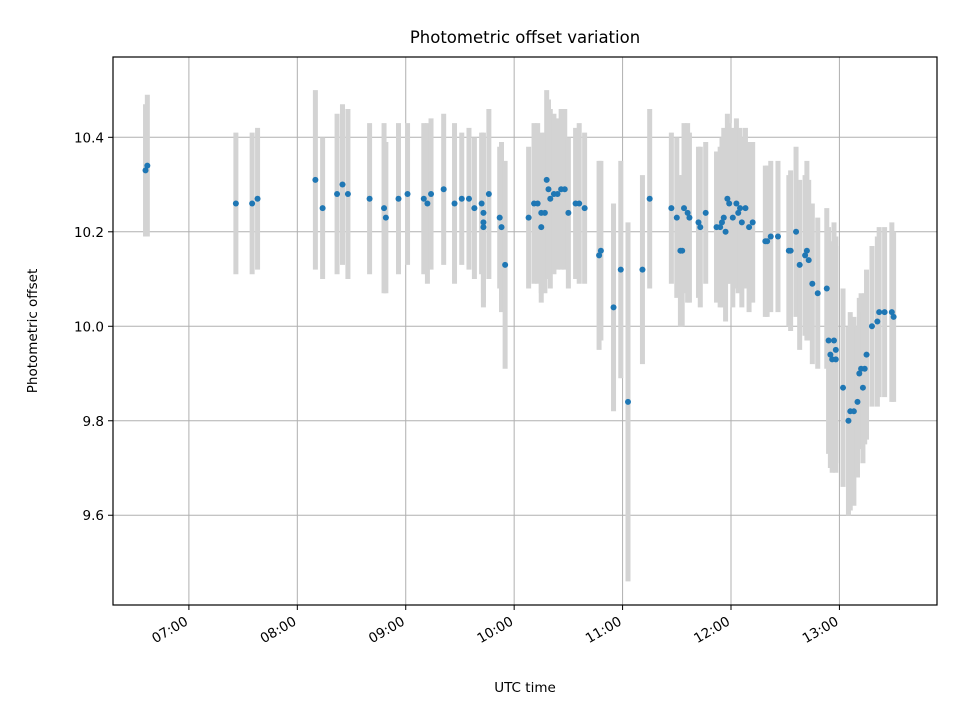  Describe the element at coordinates (93, 516) in the screenshot. I see `y-tick-label: 9.6` at that location.